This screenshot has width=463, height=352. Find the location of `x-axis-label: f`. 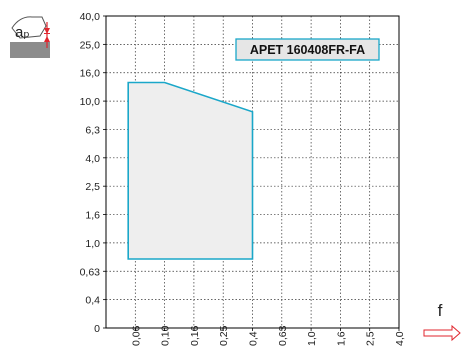

x-axis-label: f is located at coordinates (440, 310).